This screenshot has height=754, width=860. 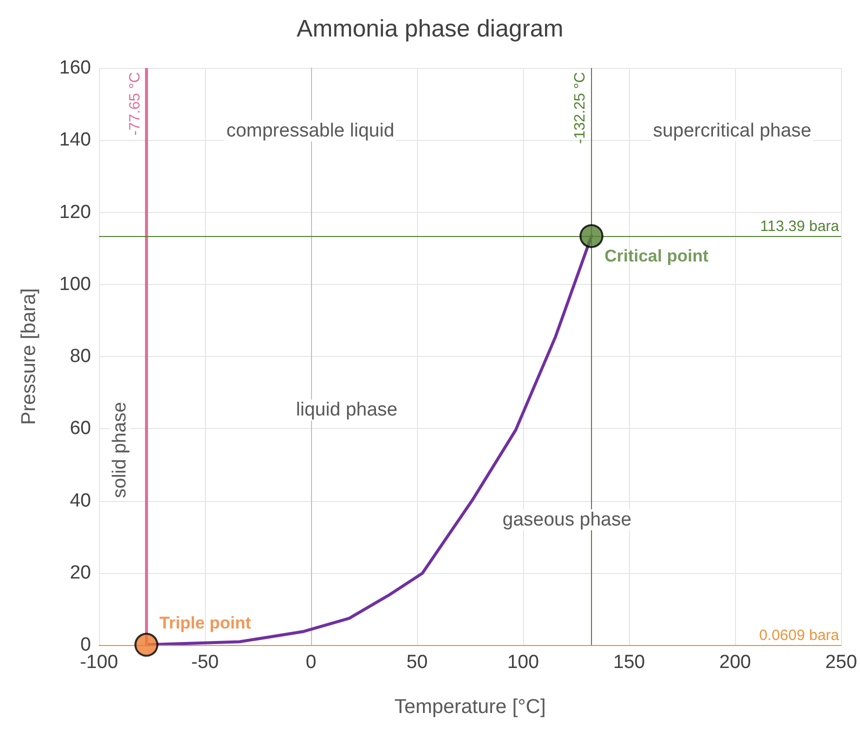 What do you see at coordinates (347, 410) in the screenshot?
I see `annotation: liquid phase` at bounding box center [347, 410].